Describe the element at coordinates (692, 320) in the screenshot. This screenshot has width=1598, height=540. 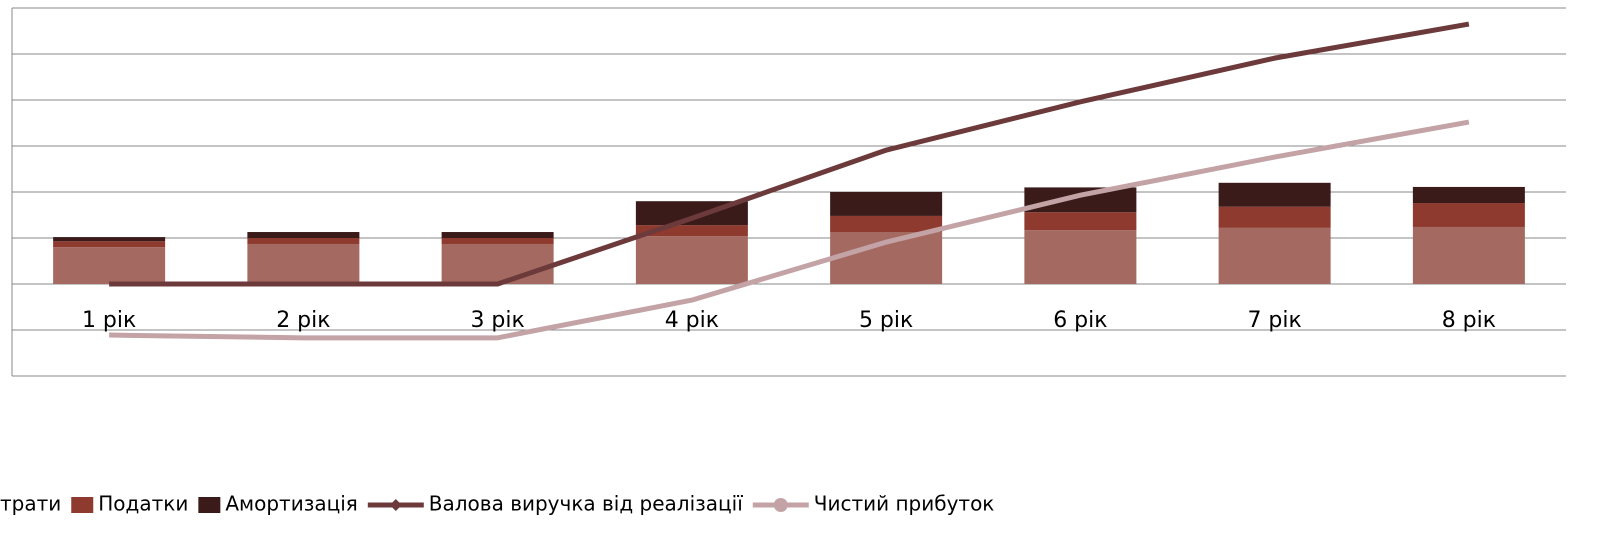
I see `x-tick-label: 4 рік` at that location.